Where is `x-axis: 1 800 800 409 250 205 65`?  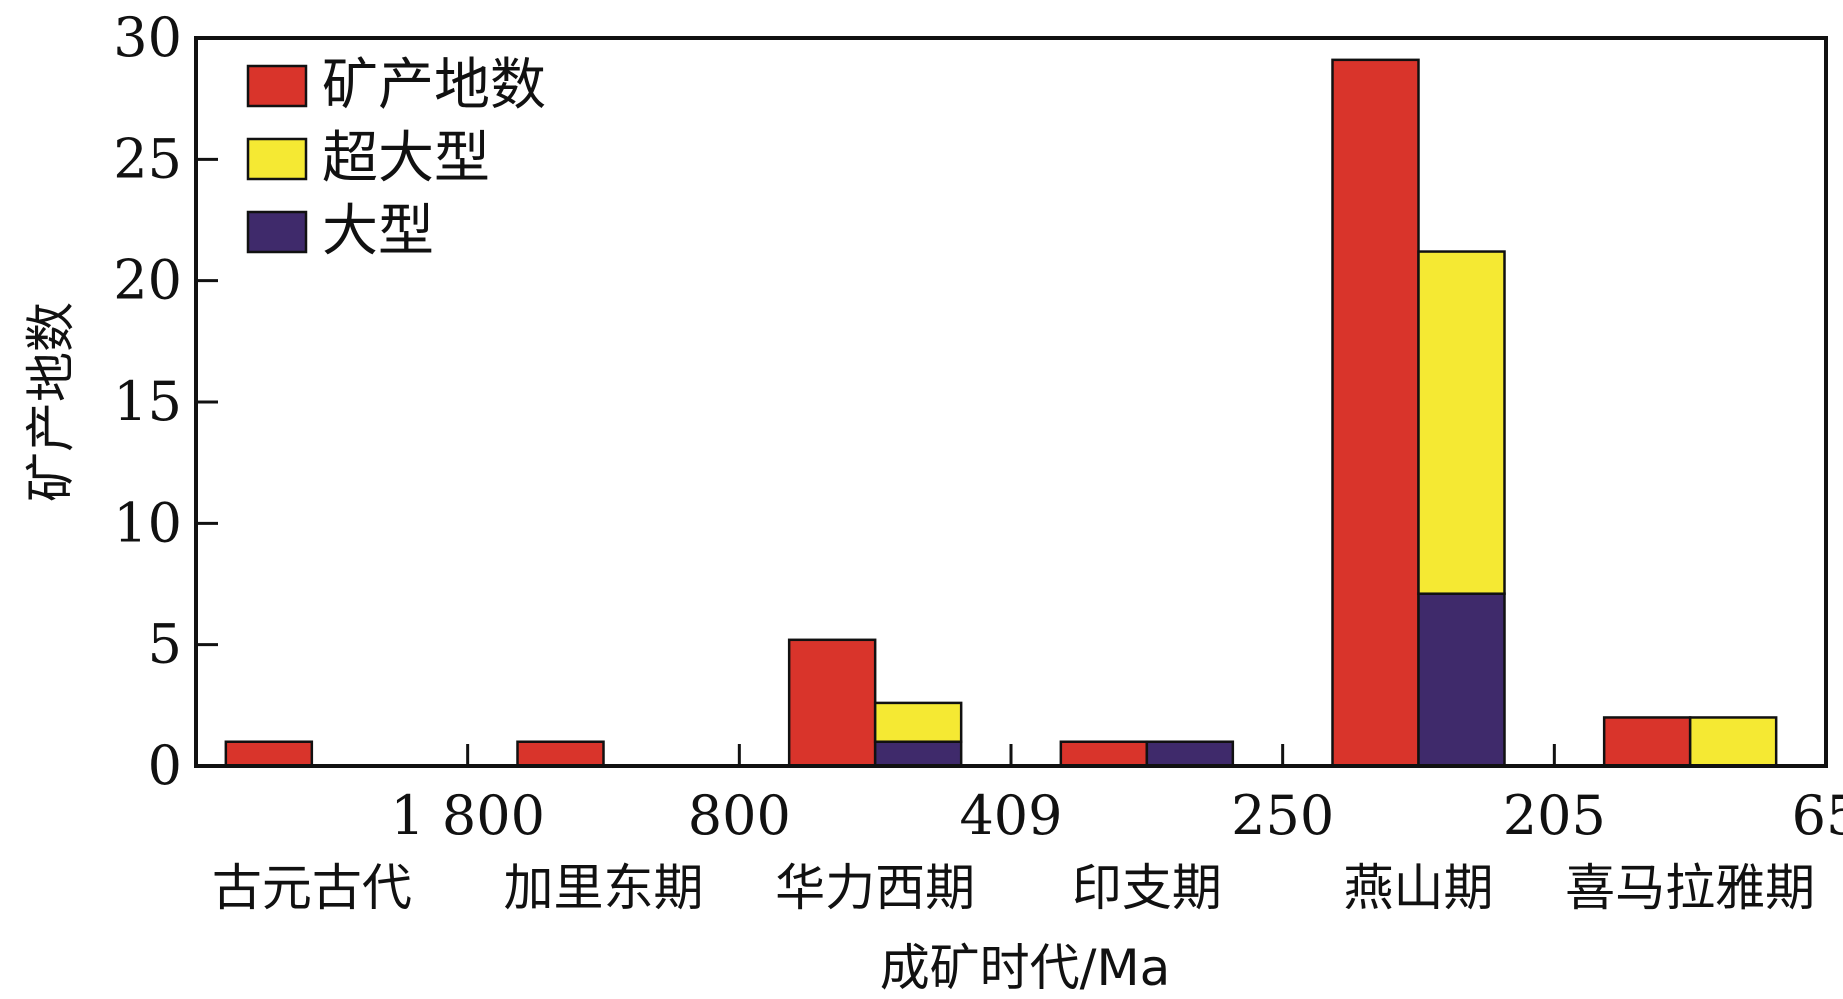
x-axis: 1 800 800 409 250 205 65 is located at coordinates (1116, 795).